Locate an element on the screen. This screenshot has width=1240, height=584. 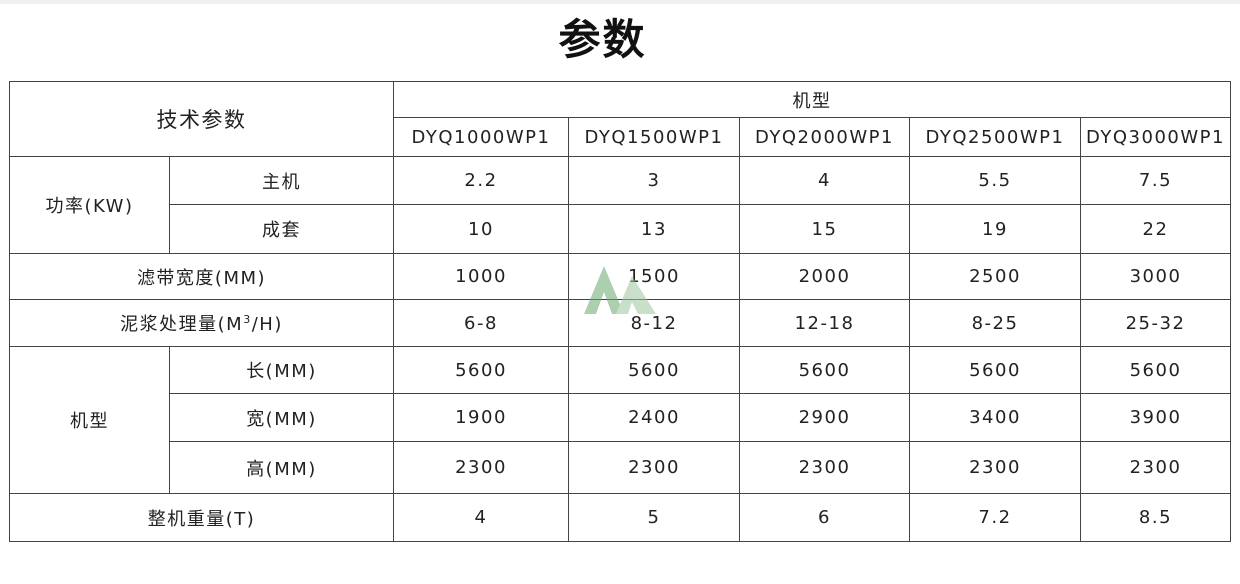
watermark-logo-icon is located at coordinates (620, 290).